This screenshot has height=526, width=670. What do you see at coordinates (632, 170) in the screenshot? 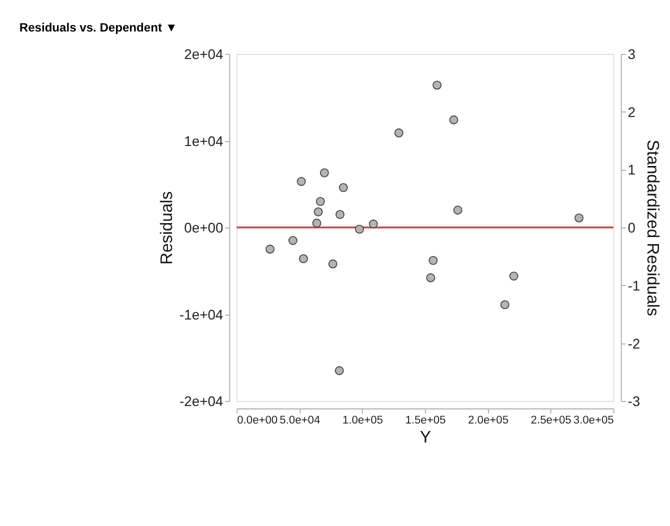
I see `y2-tick-label: 1` at bounding box center [632, 170].